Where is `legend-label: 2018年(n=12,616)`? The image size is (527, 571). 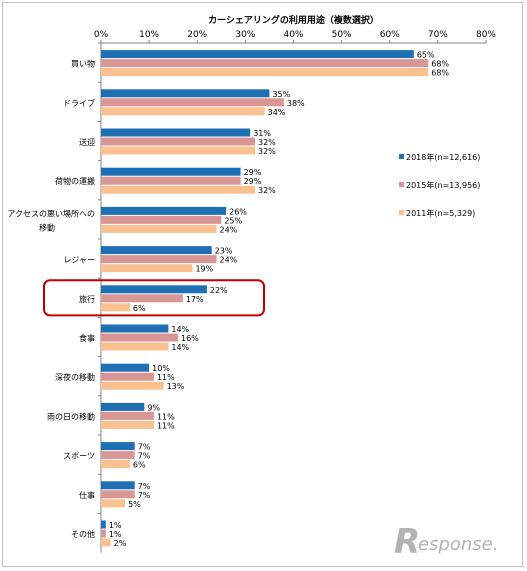 legend-label: 2018年(n=12,616) is located at coordinates (443, 157).